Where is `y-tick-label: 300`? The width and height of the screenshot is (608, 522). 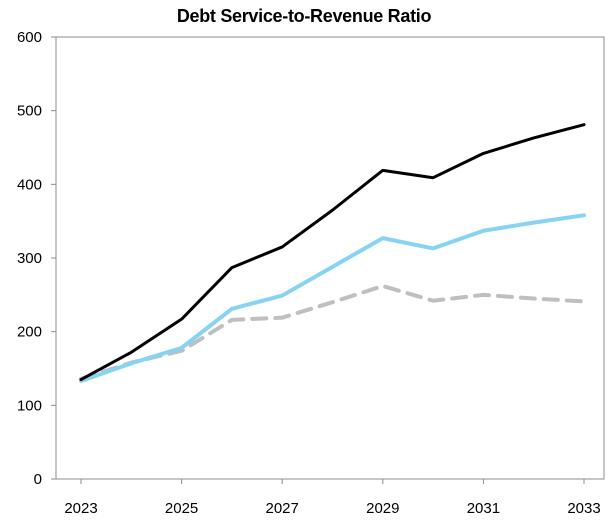 y-tick-label: 300 is located at coordinates (29, 258).